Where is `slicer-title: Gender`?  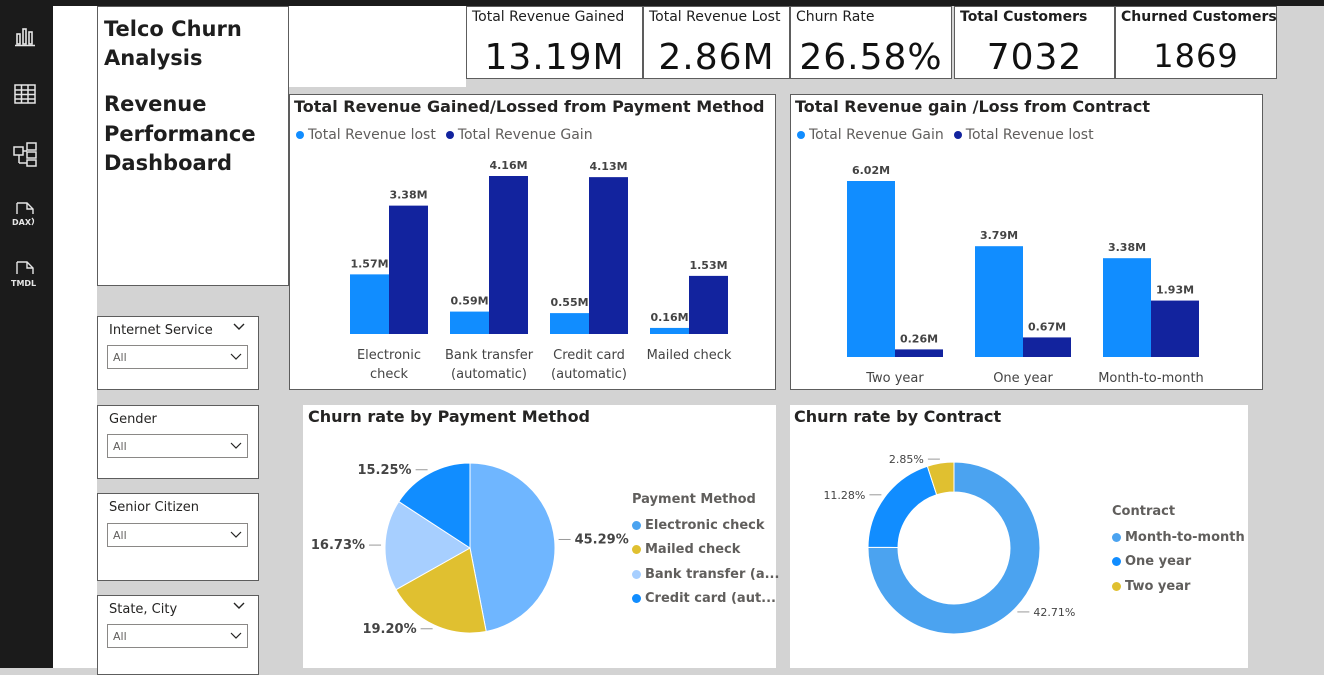 slicer-title: Gender is located at coordinates (133, 419).